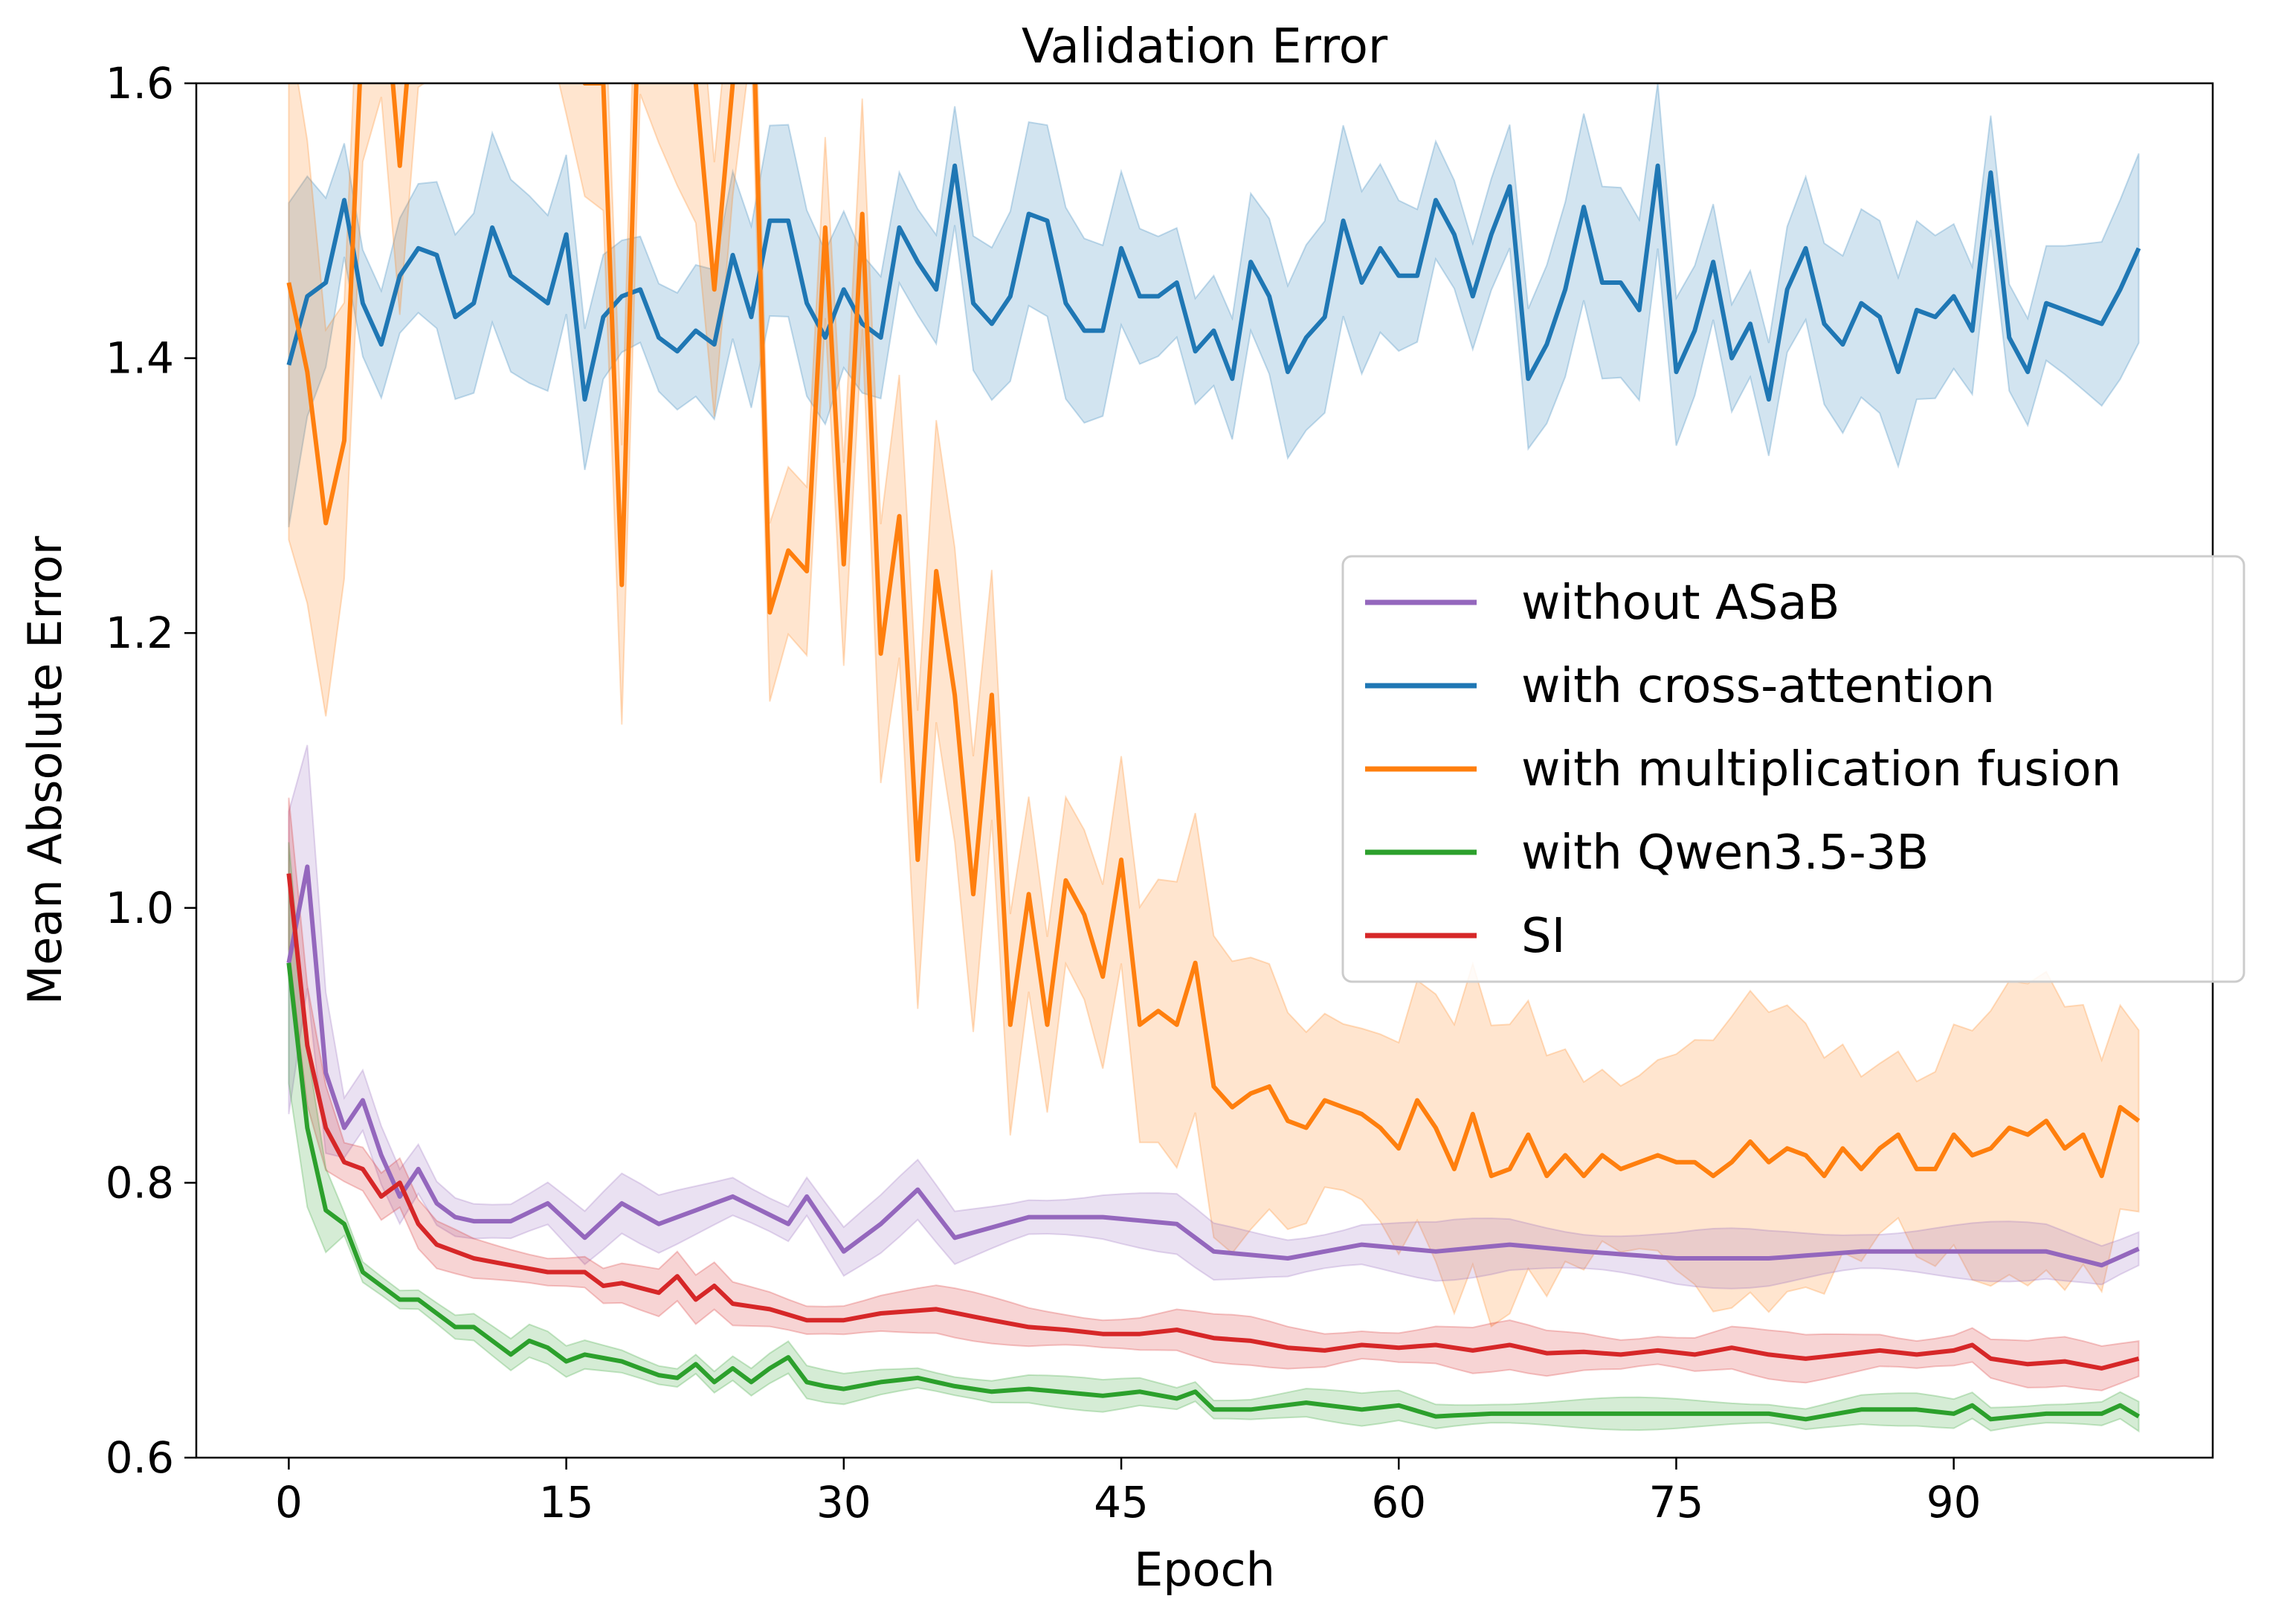  I want to click on y-tick-label: 1.0, so click(140, 908).